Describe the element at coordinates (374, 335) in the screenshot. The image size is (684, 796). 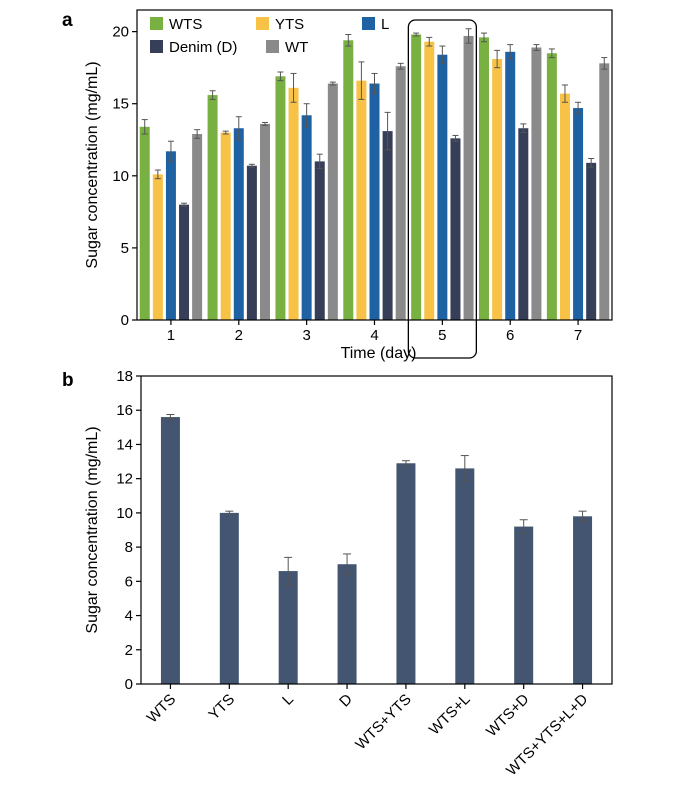
I see `chart-a-x-tick-label: 4` at that location.